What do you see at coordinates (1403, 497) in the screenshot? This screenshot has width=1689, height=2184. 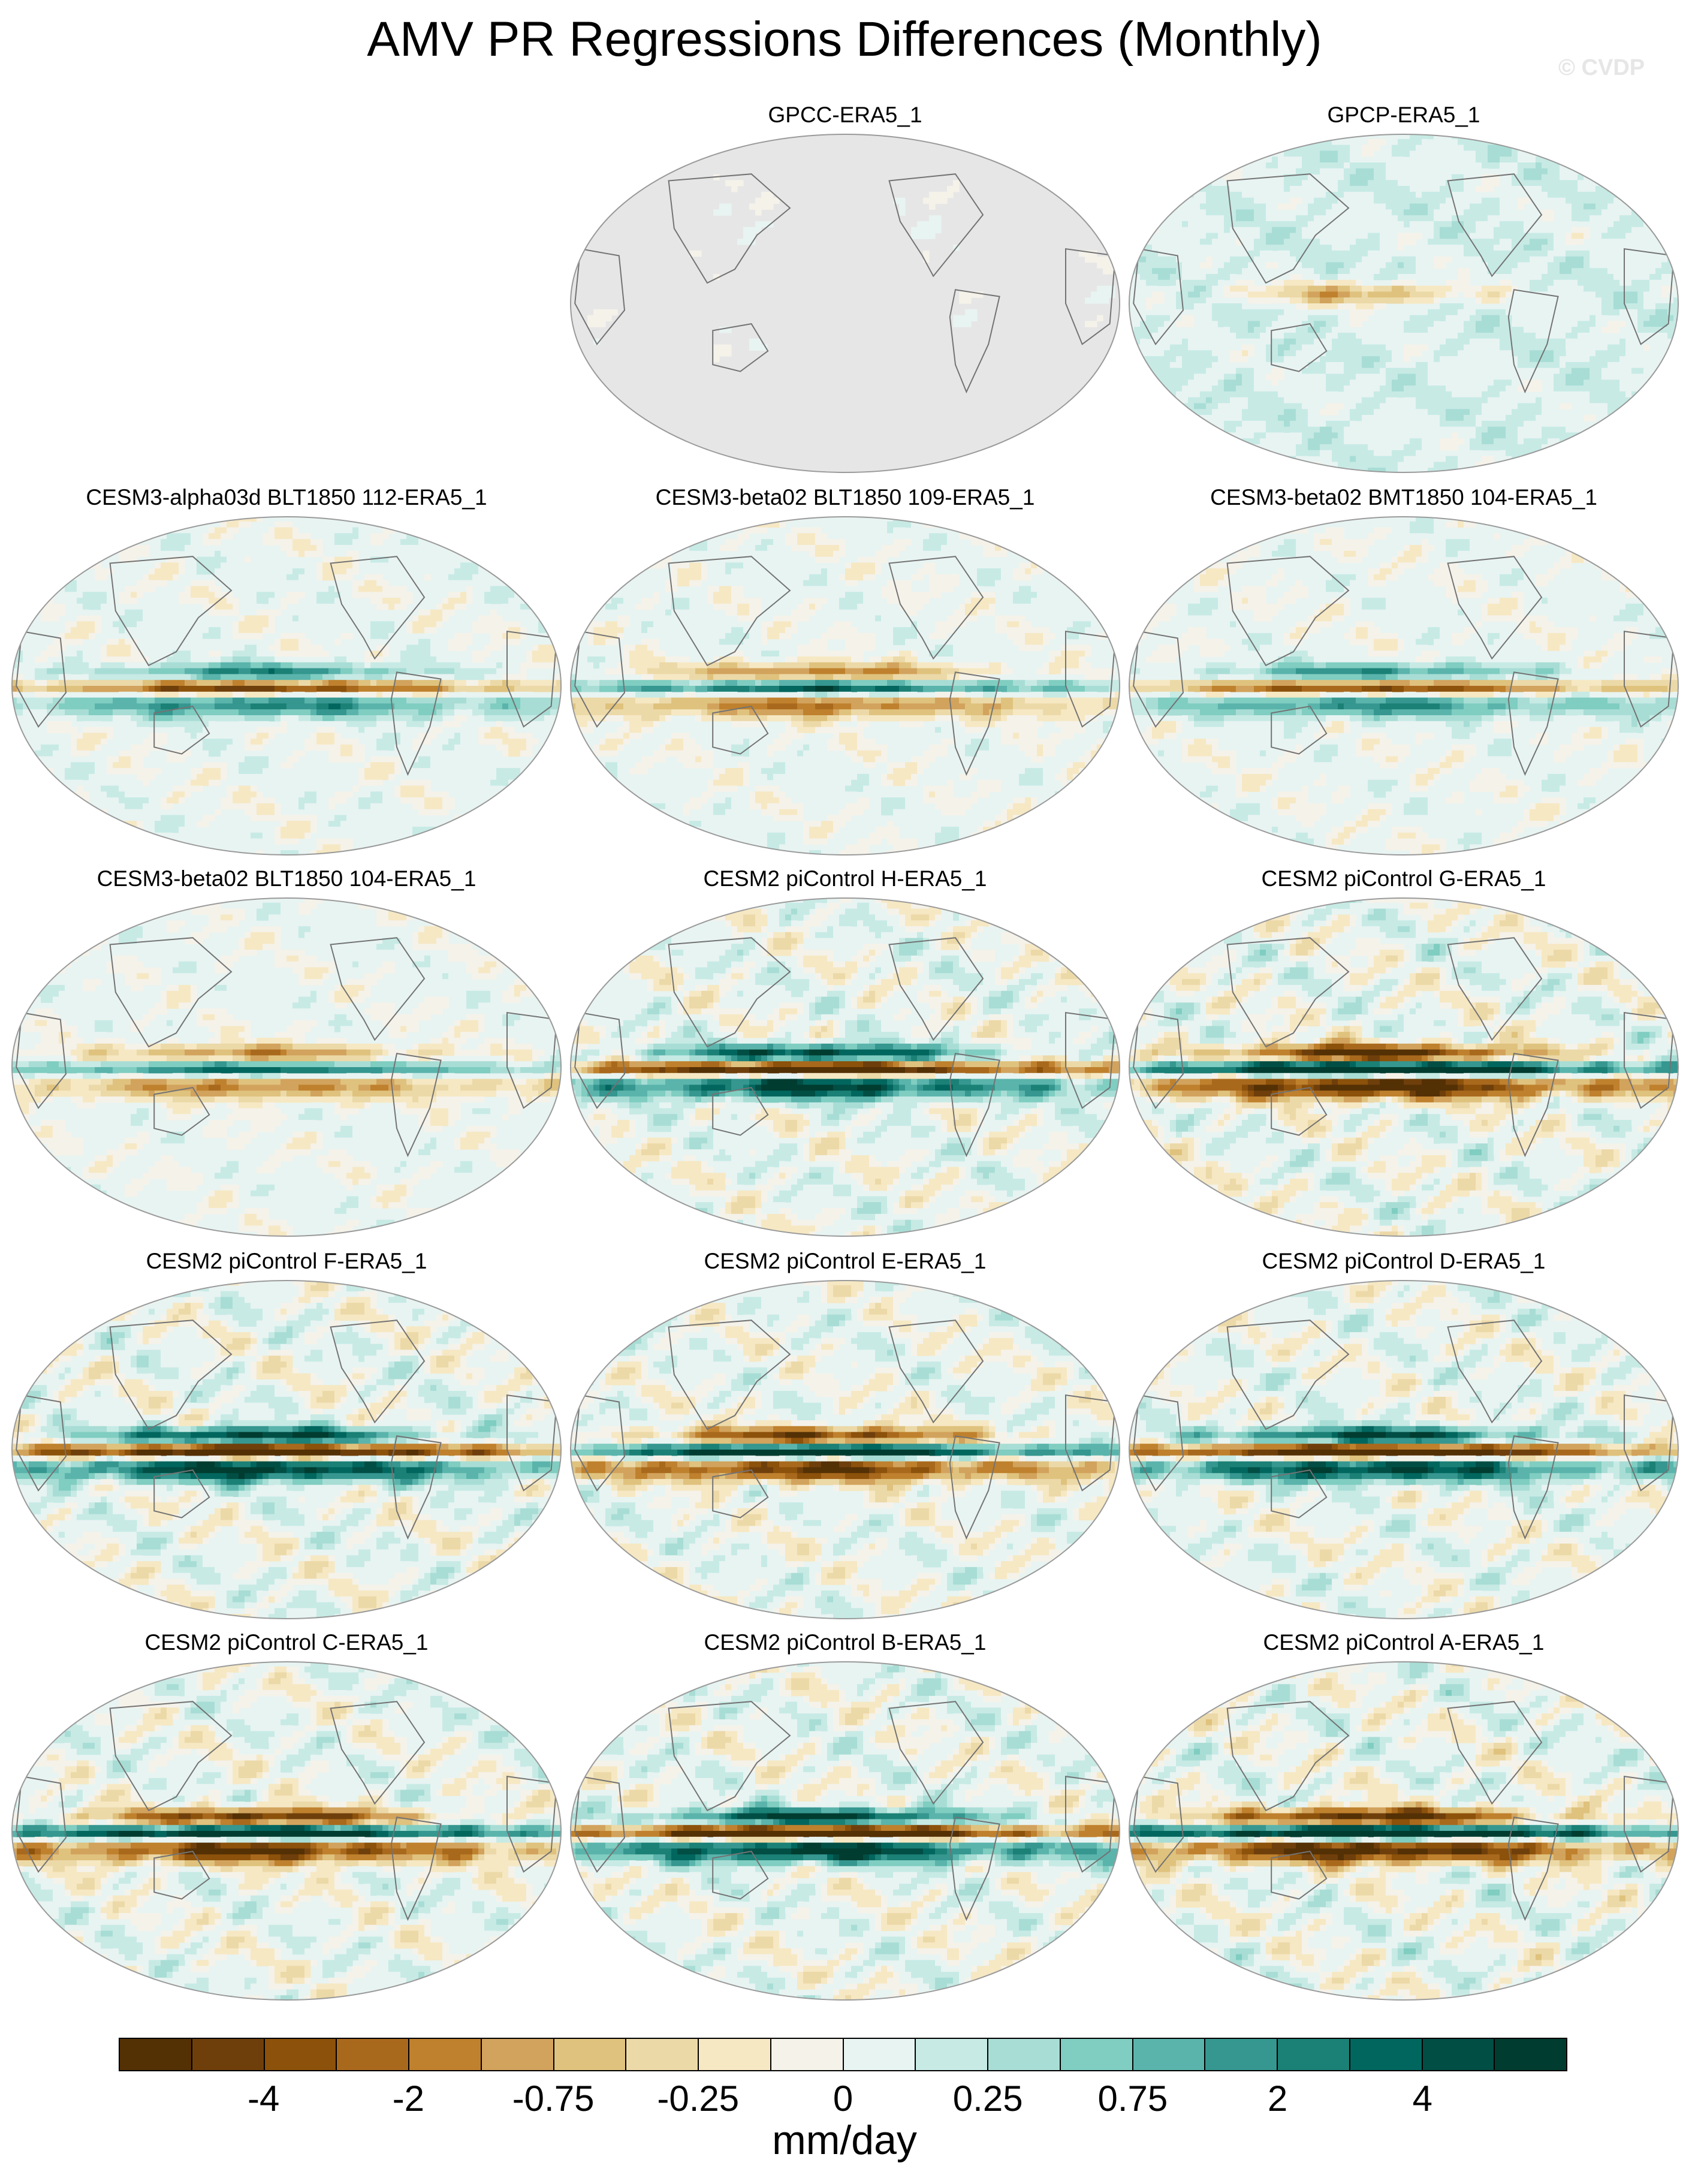 I see `panel-title: CESM3-beta02 BMT1850 104-ERA5_1` at bounding box center [1403, 497].